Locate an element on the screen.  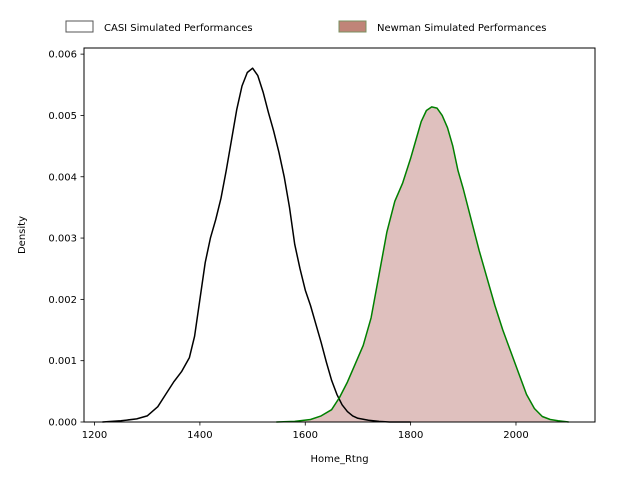
y-tick-label: 0.000 is located at coordinates (62, 423).